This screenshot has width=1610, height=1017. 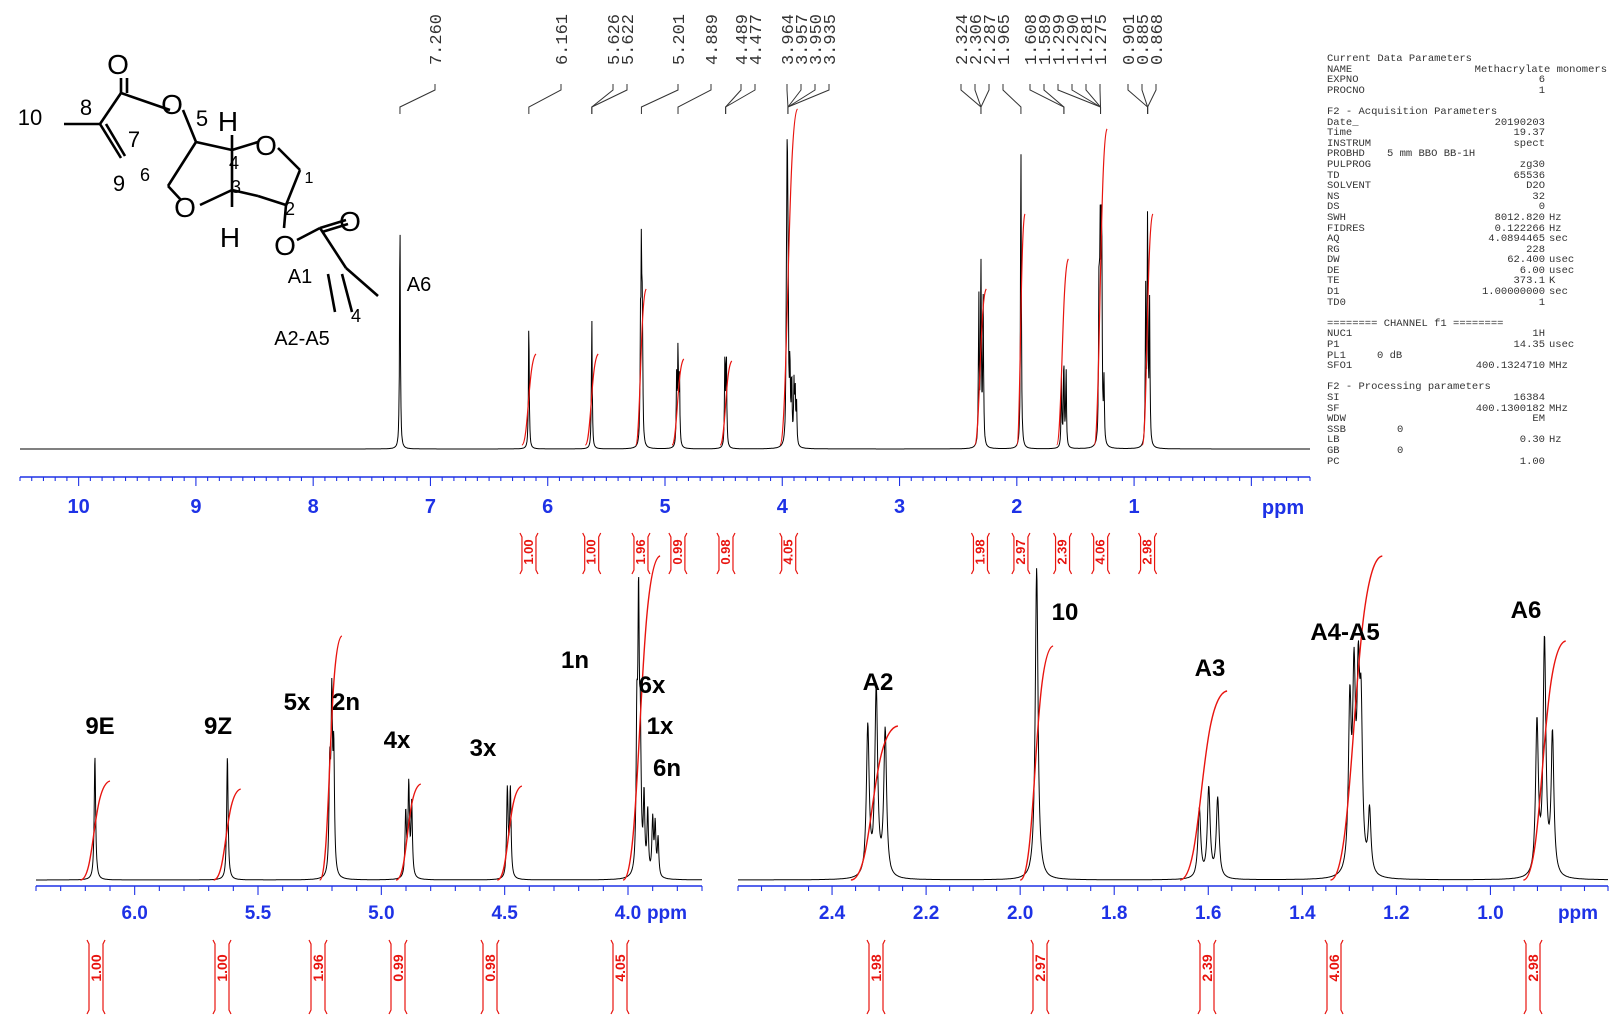 What do you see at coordinates (1538, 419) in the screenshot?
I see `param-value: EM` at bounding box center [1538, 419].